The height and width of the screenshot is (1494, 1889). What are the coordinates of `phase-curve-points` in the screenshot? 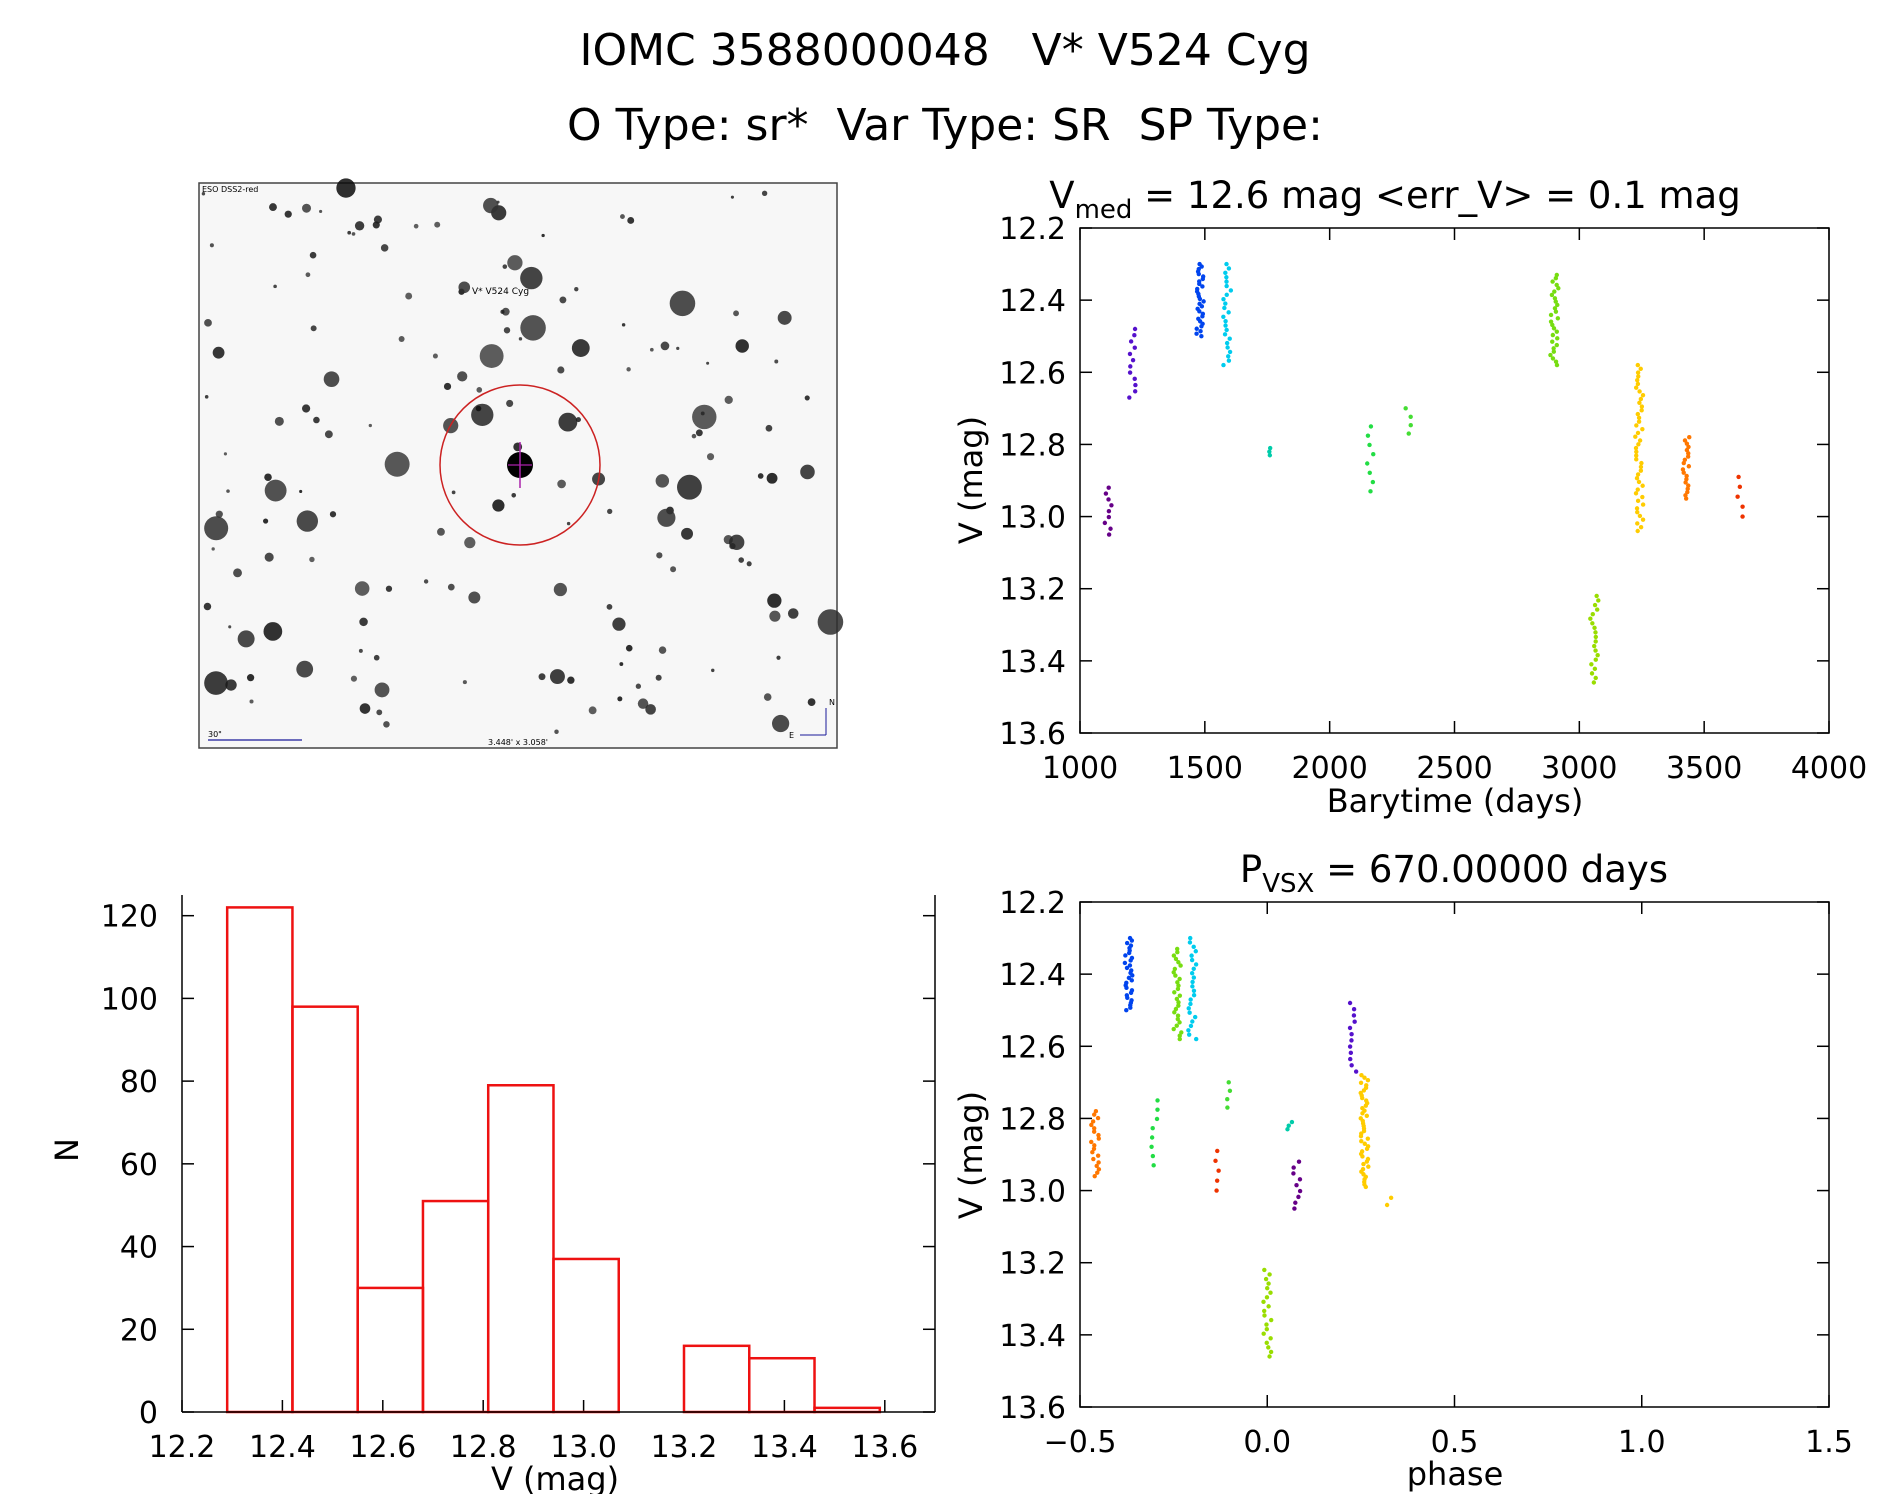 It's located at (1241, 1147).